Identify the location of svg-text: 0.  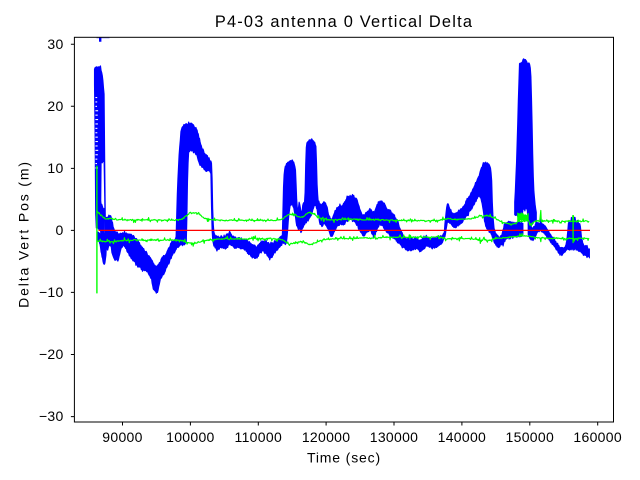
(60, 230).